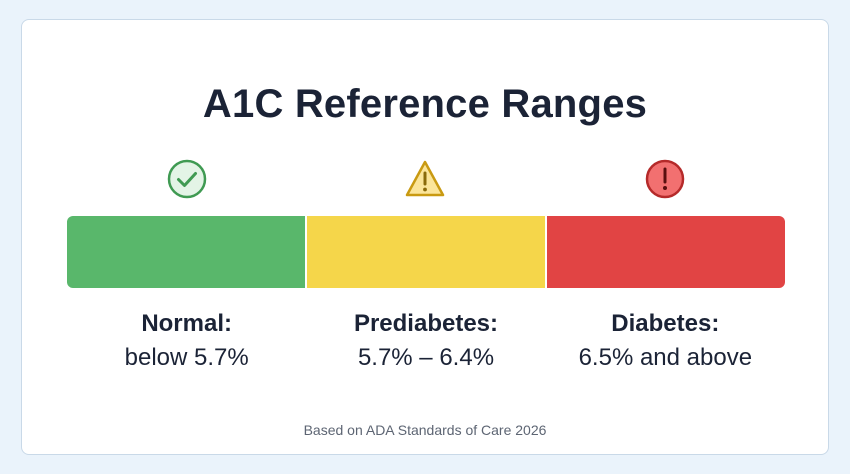 Image resolution: width=850 pixels, height=474 pixels. I want to click on prediabetes-segment, so click(425, 252).